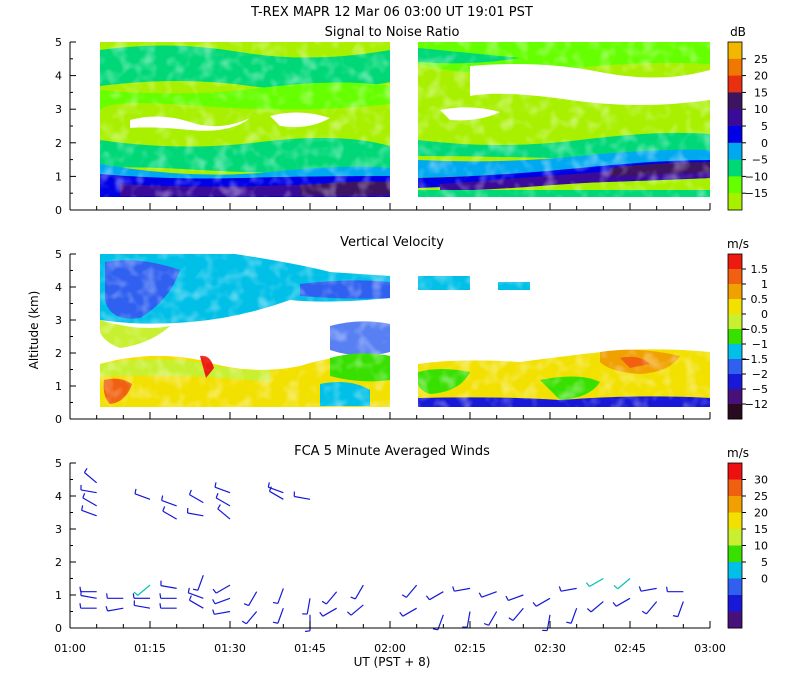  I want to click on colorbar-tick-label: 5, so click(764, 562).